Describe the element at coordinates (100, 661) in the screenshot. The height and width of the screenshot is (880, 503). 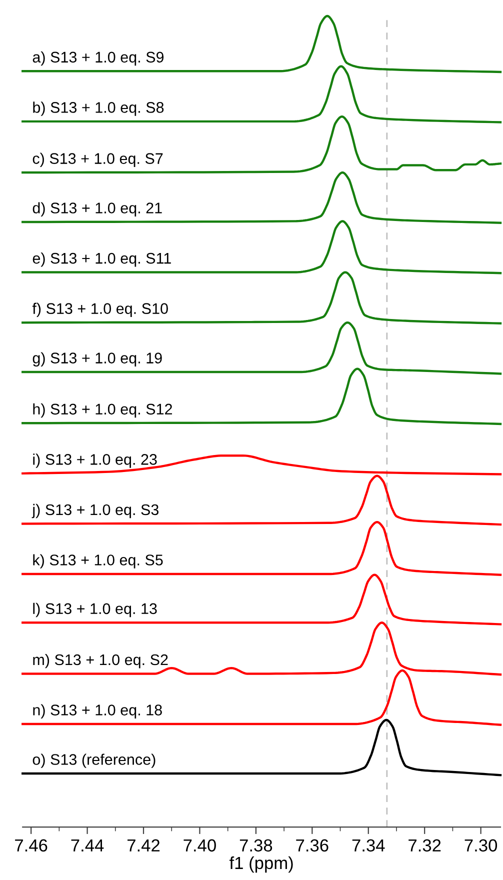
I see `series-label: m) S13 + 1.0 eq. S2` at that location.